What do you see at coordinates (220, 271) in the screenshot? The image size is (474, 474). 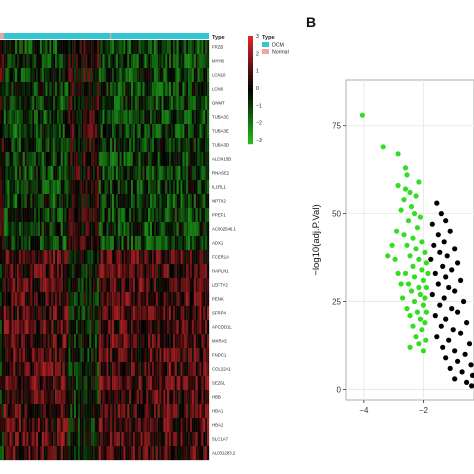 I see `gene-label: HAPLN1` at bounding box center [220, 271].